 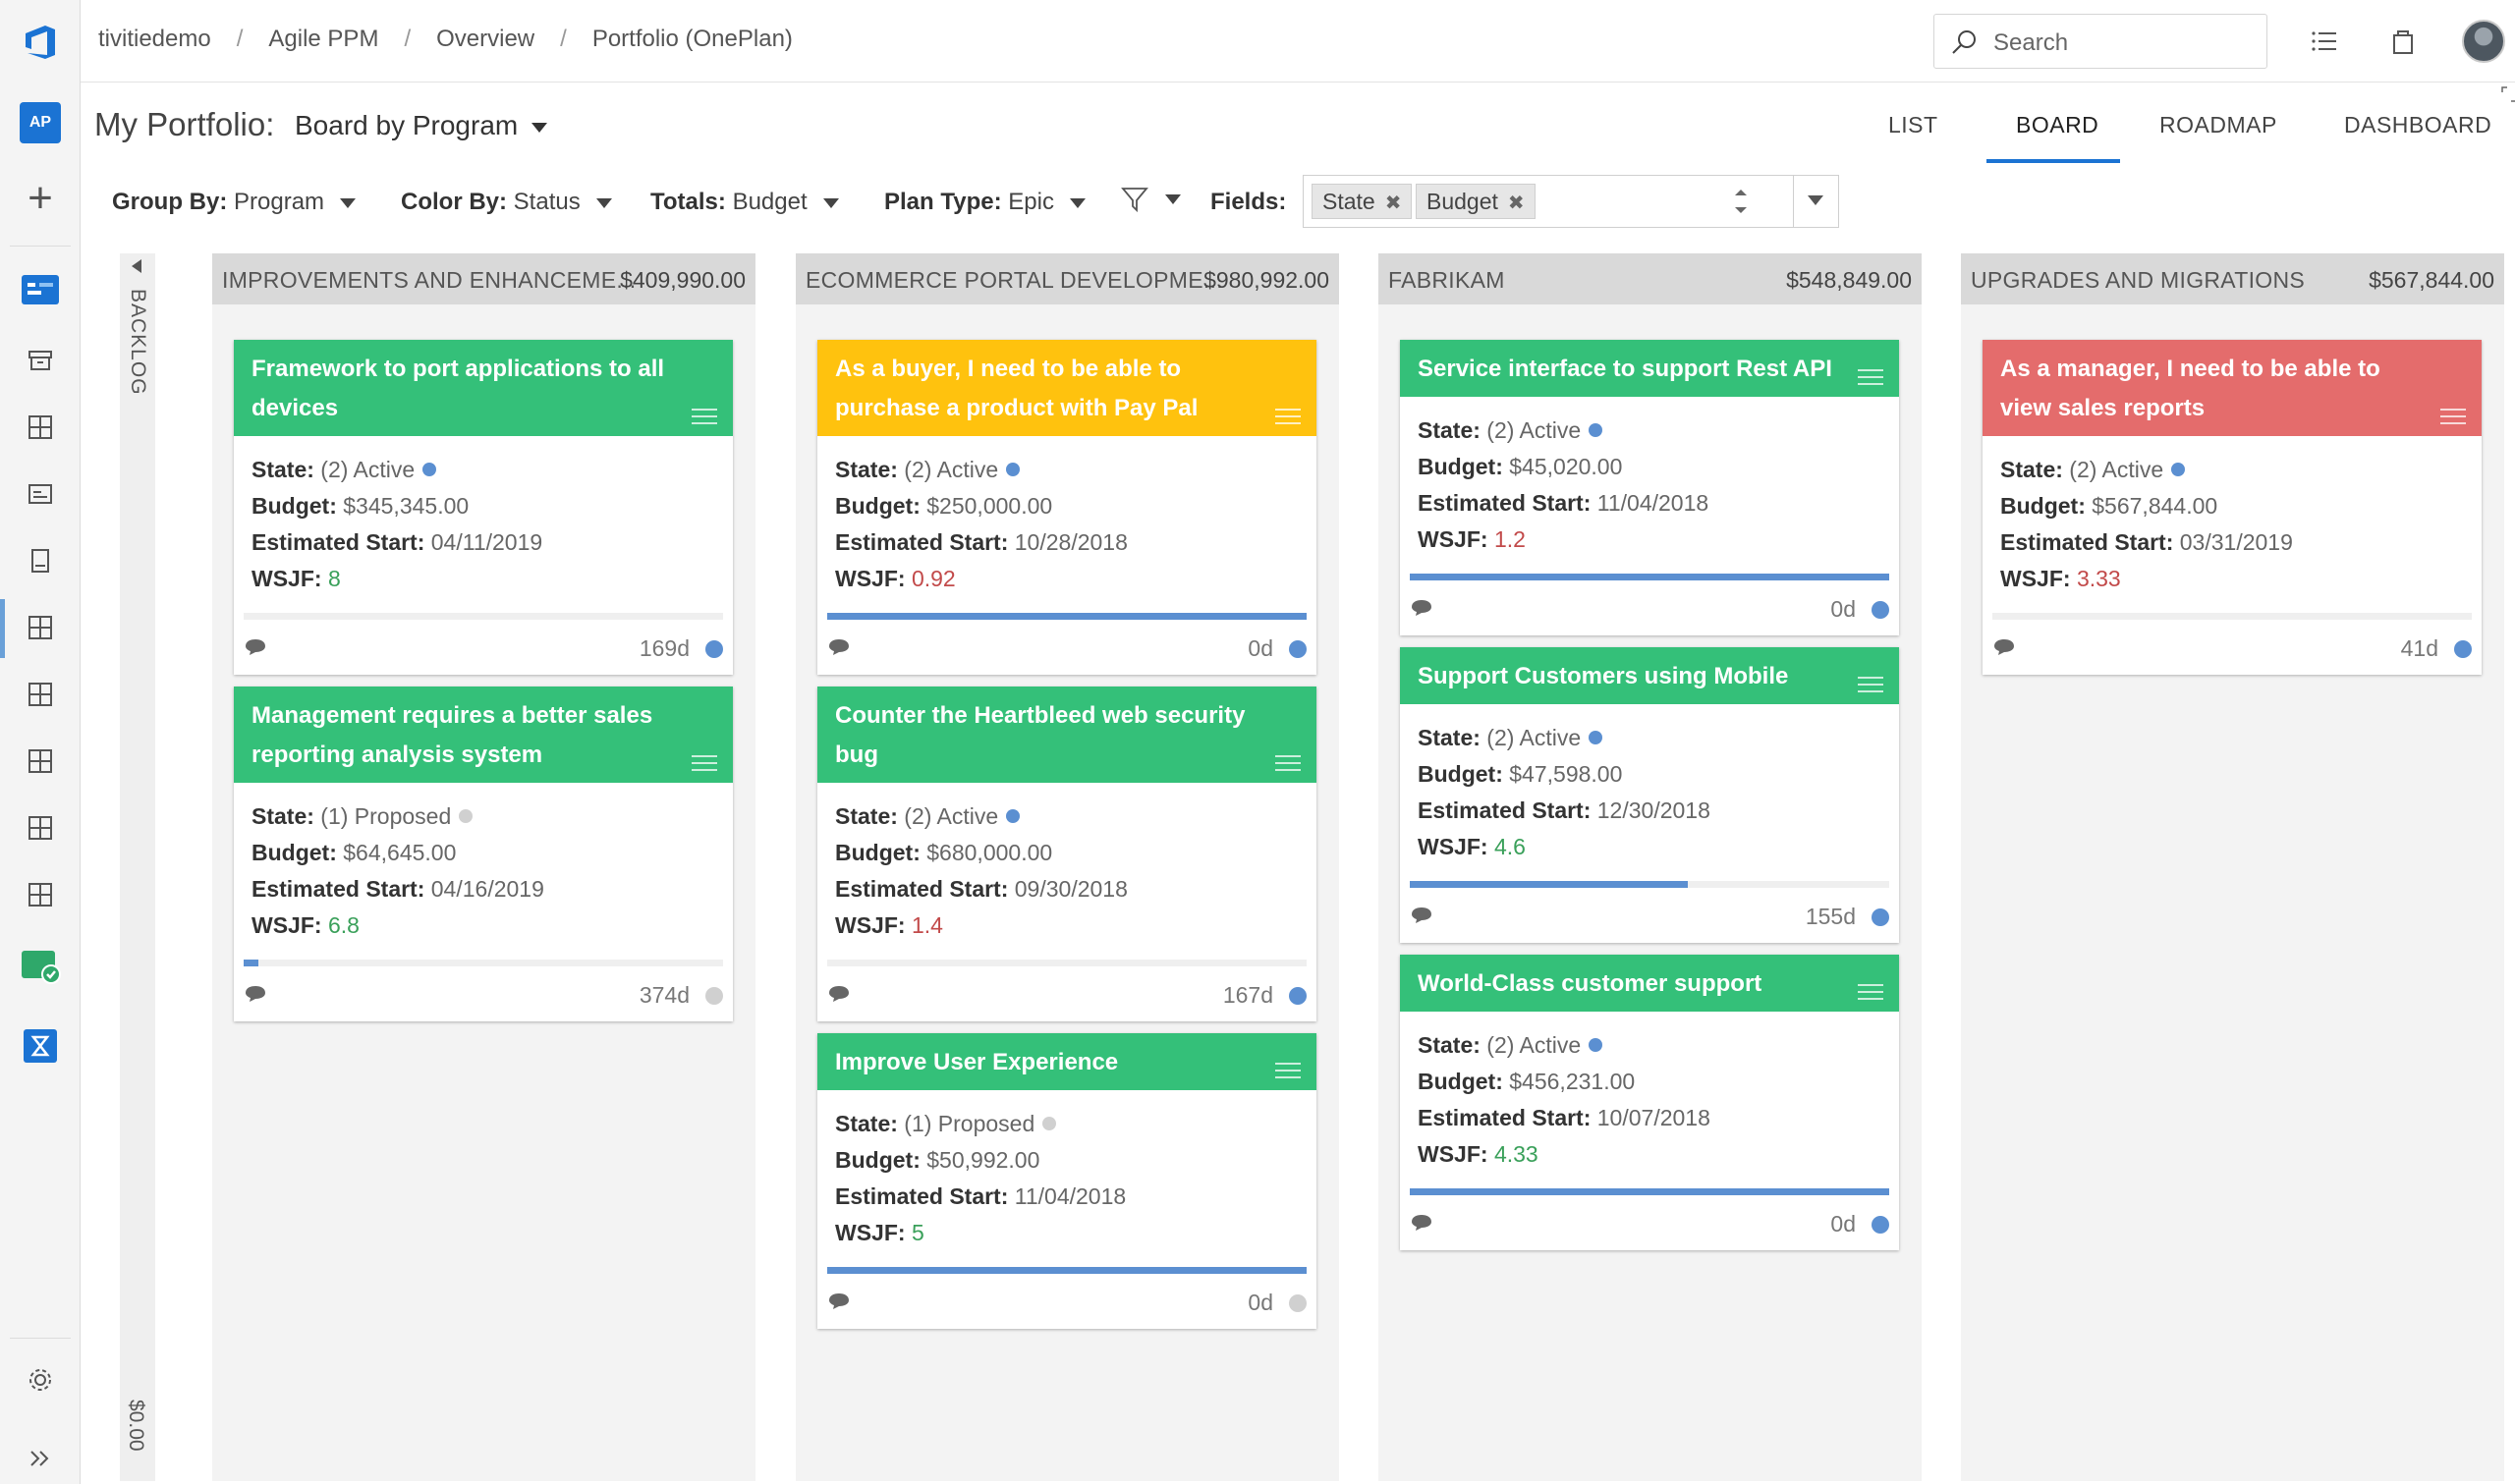 I want to click on card-title: Counter the Heartbleed web security bug, so click(x=1040, y=735).